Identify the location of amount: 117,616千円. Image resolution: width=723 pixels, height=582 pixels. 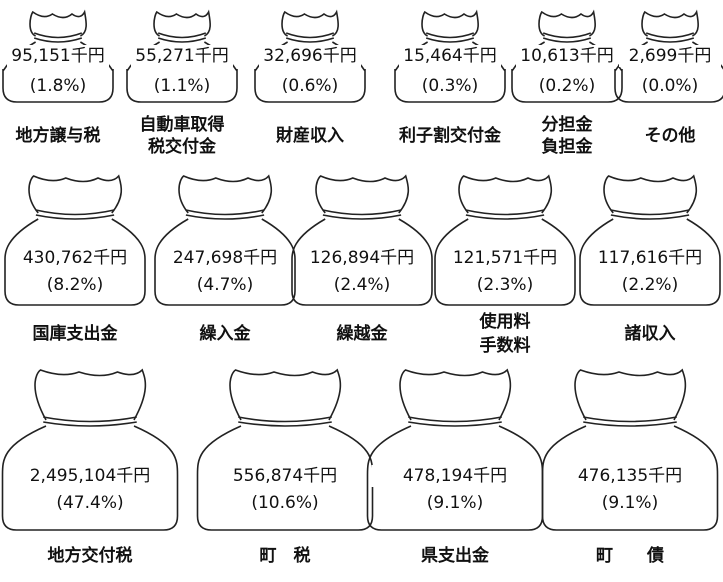
(650, 258).